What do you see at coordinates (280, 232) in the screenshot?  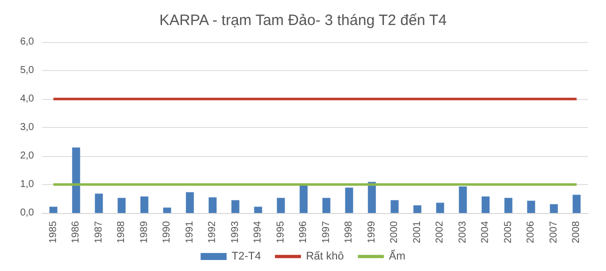 I see `x-tick-label: 1995` at bounding box center [280, 232].